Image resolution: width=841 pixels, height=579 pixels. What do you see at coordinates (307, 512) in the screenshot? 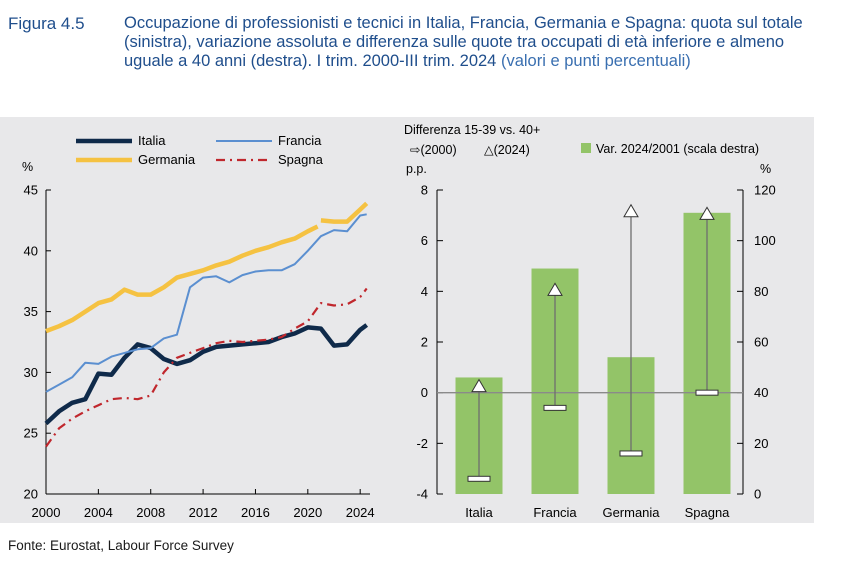
I see `left-x-tick-label: 2020` at bounding box center [307, 512].